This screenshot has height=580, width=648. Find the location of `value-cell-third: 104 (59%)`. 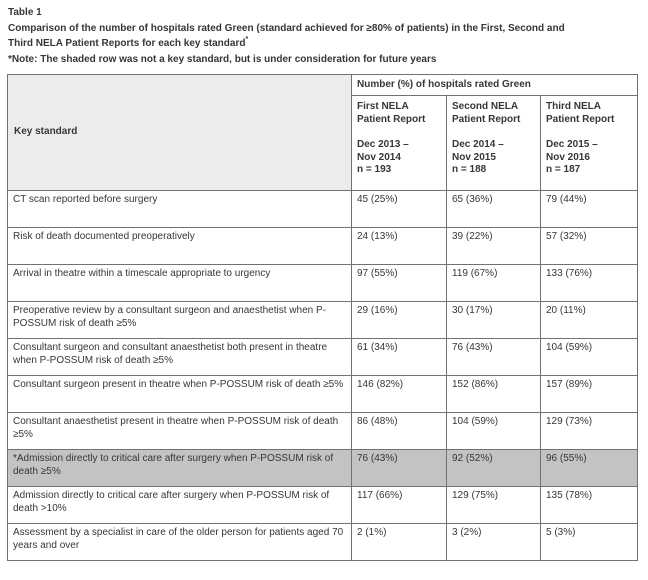

value-cell-third: 104 (59%) is located at coordinates (589, 357).